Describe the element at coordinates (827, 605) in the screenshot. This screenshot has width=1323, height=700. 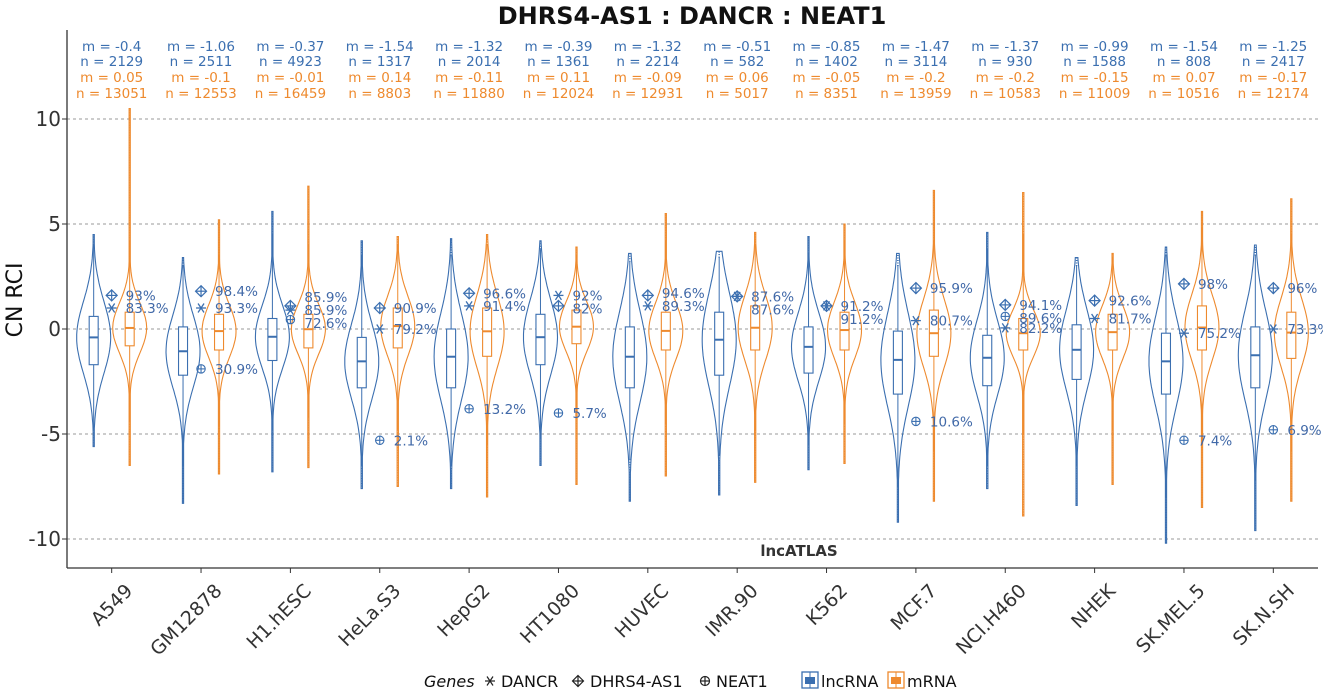
I see `x-tick-label: K562` at that location.